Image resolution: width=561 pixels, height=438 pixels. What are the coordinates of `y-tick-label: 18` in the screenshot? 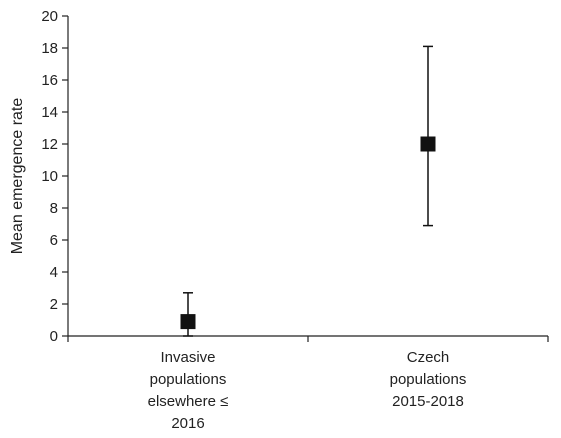 It's located at (49, 48).